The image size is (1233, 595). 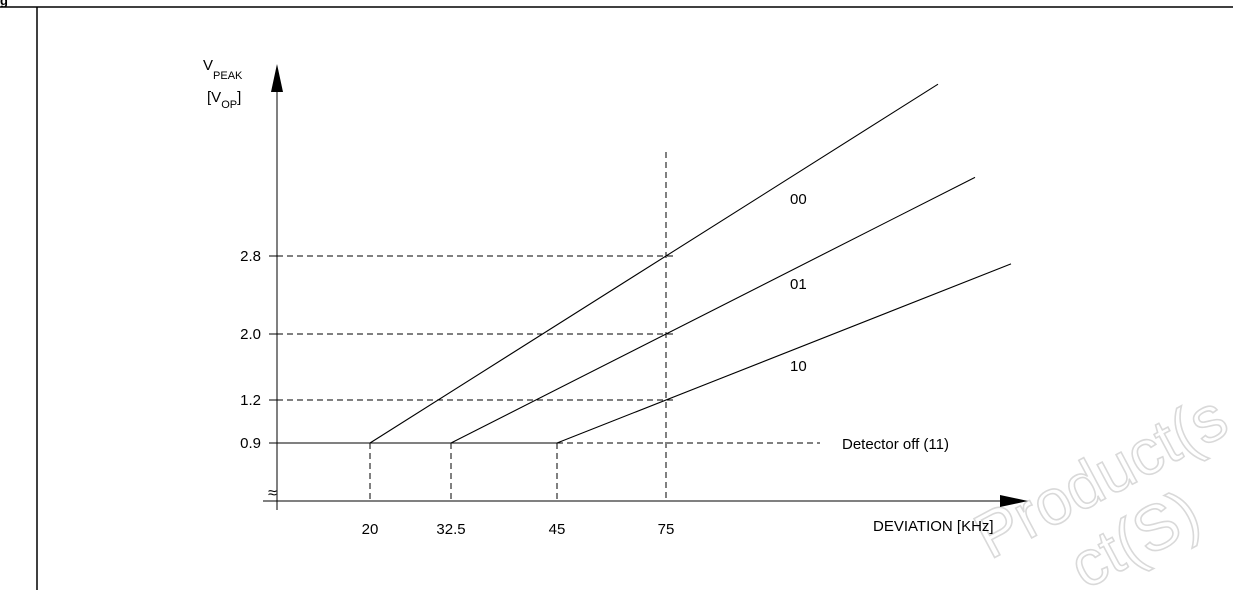 What do you see at coordinates (1097, 487) in the screenshot?
I see `watermark: Product(s ct(S)` at bounding box center [1097, 487].